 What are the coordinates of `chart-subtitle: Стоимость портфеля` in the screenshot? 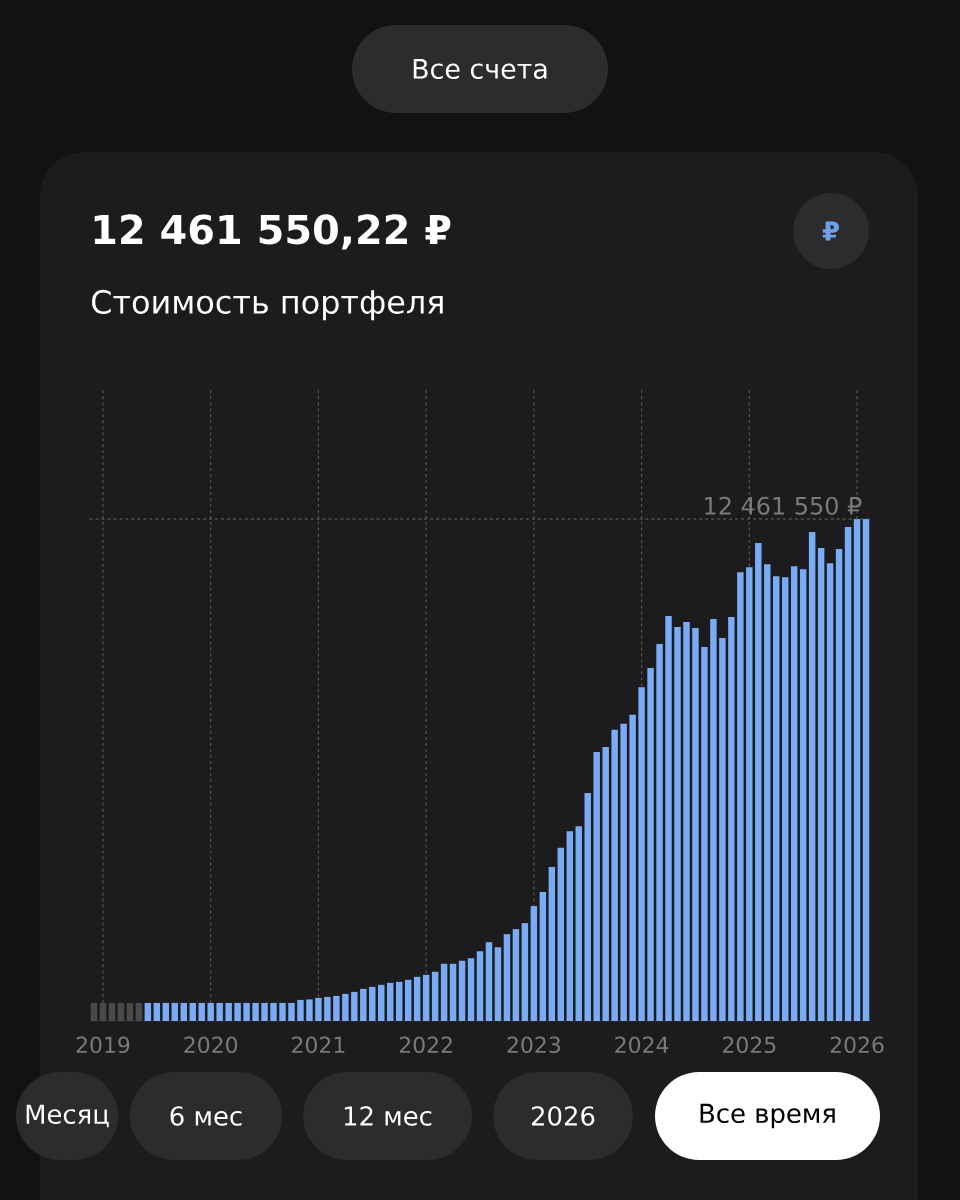 It's located at (267, 305).